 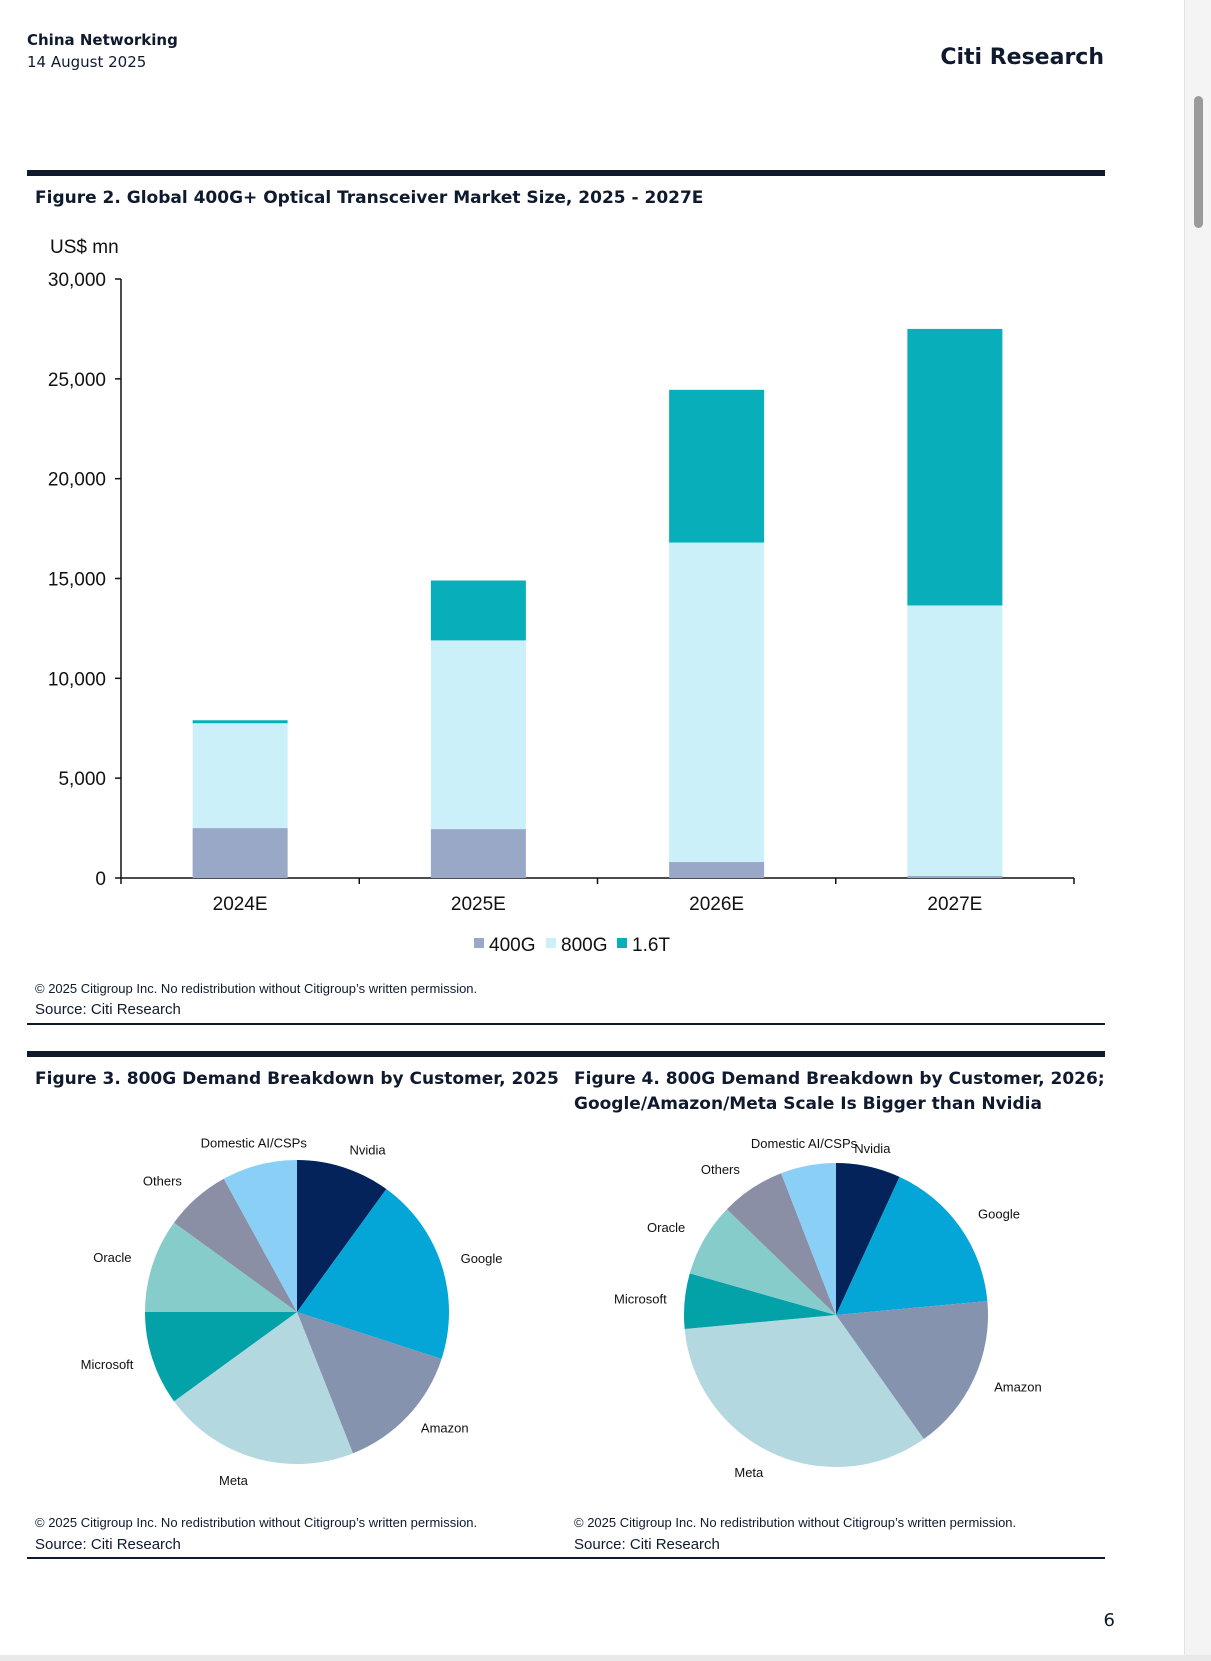 What do you see at coordinates (622, 943) in the screenshot?
I see `legend-swatch-16T` at bounding box center [622, 943].